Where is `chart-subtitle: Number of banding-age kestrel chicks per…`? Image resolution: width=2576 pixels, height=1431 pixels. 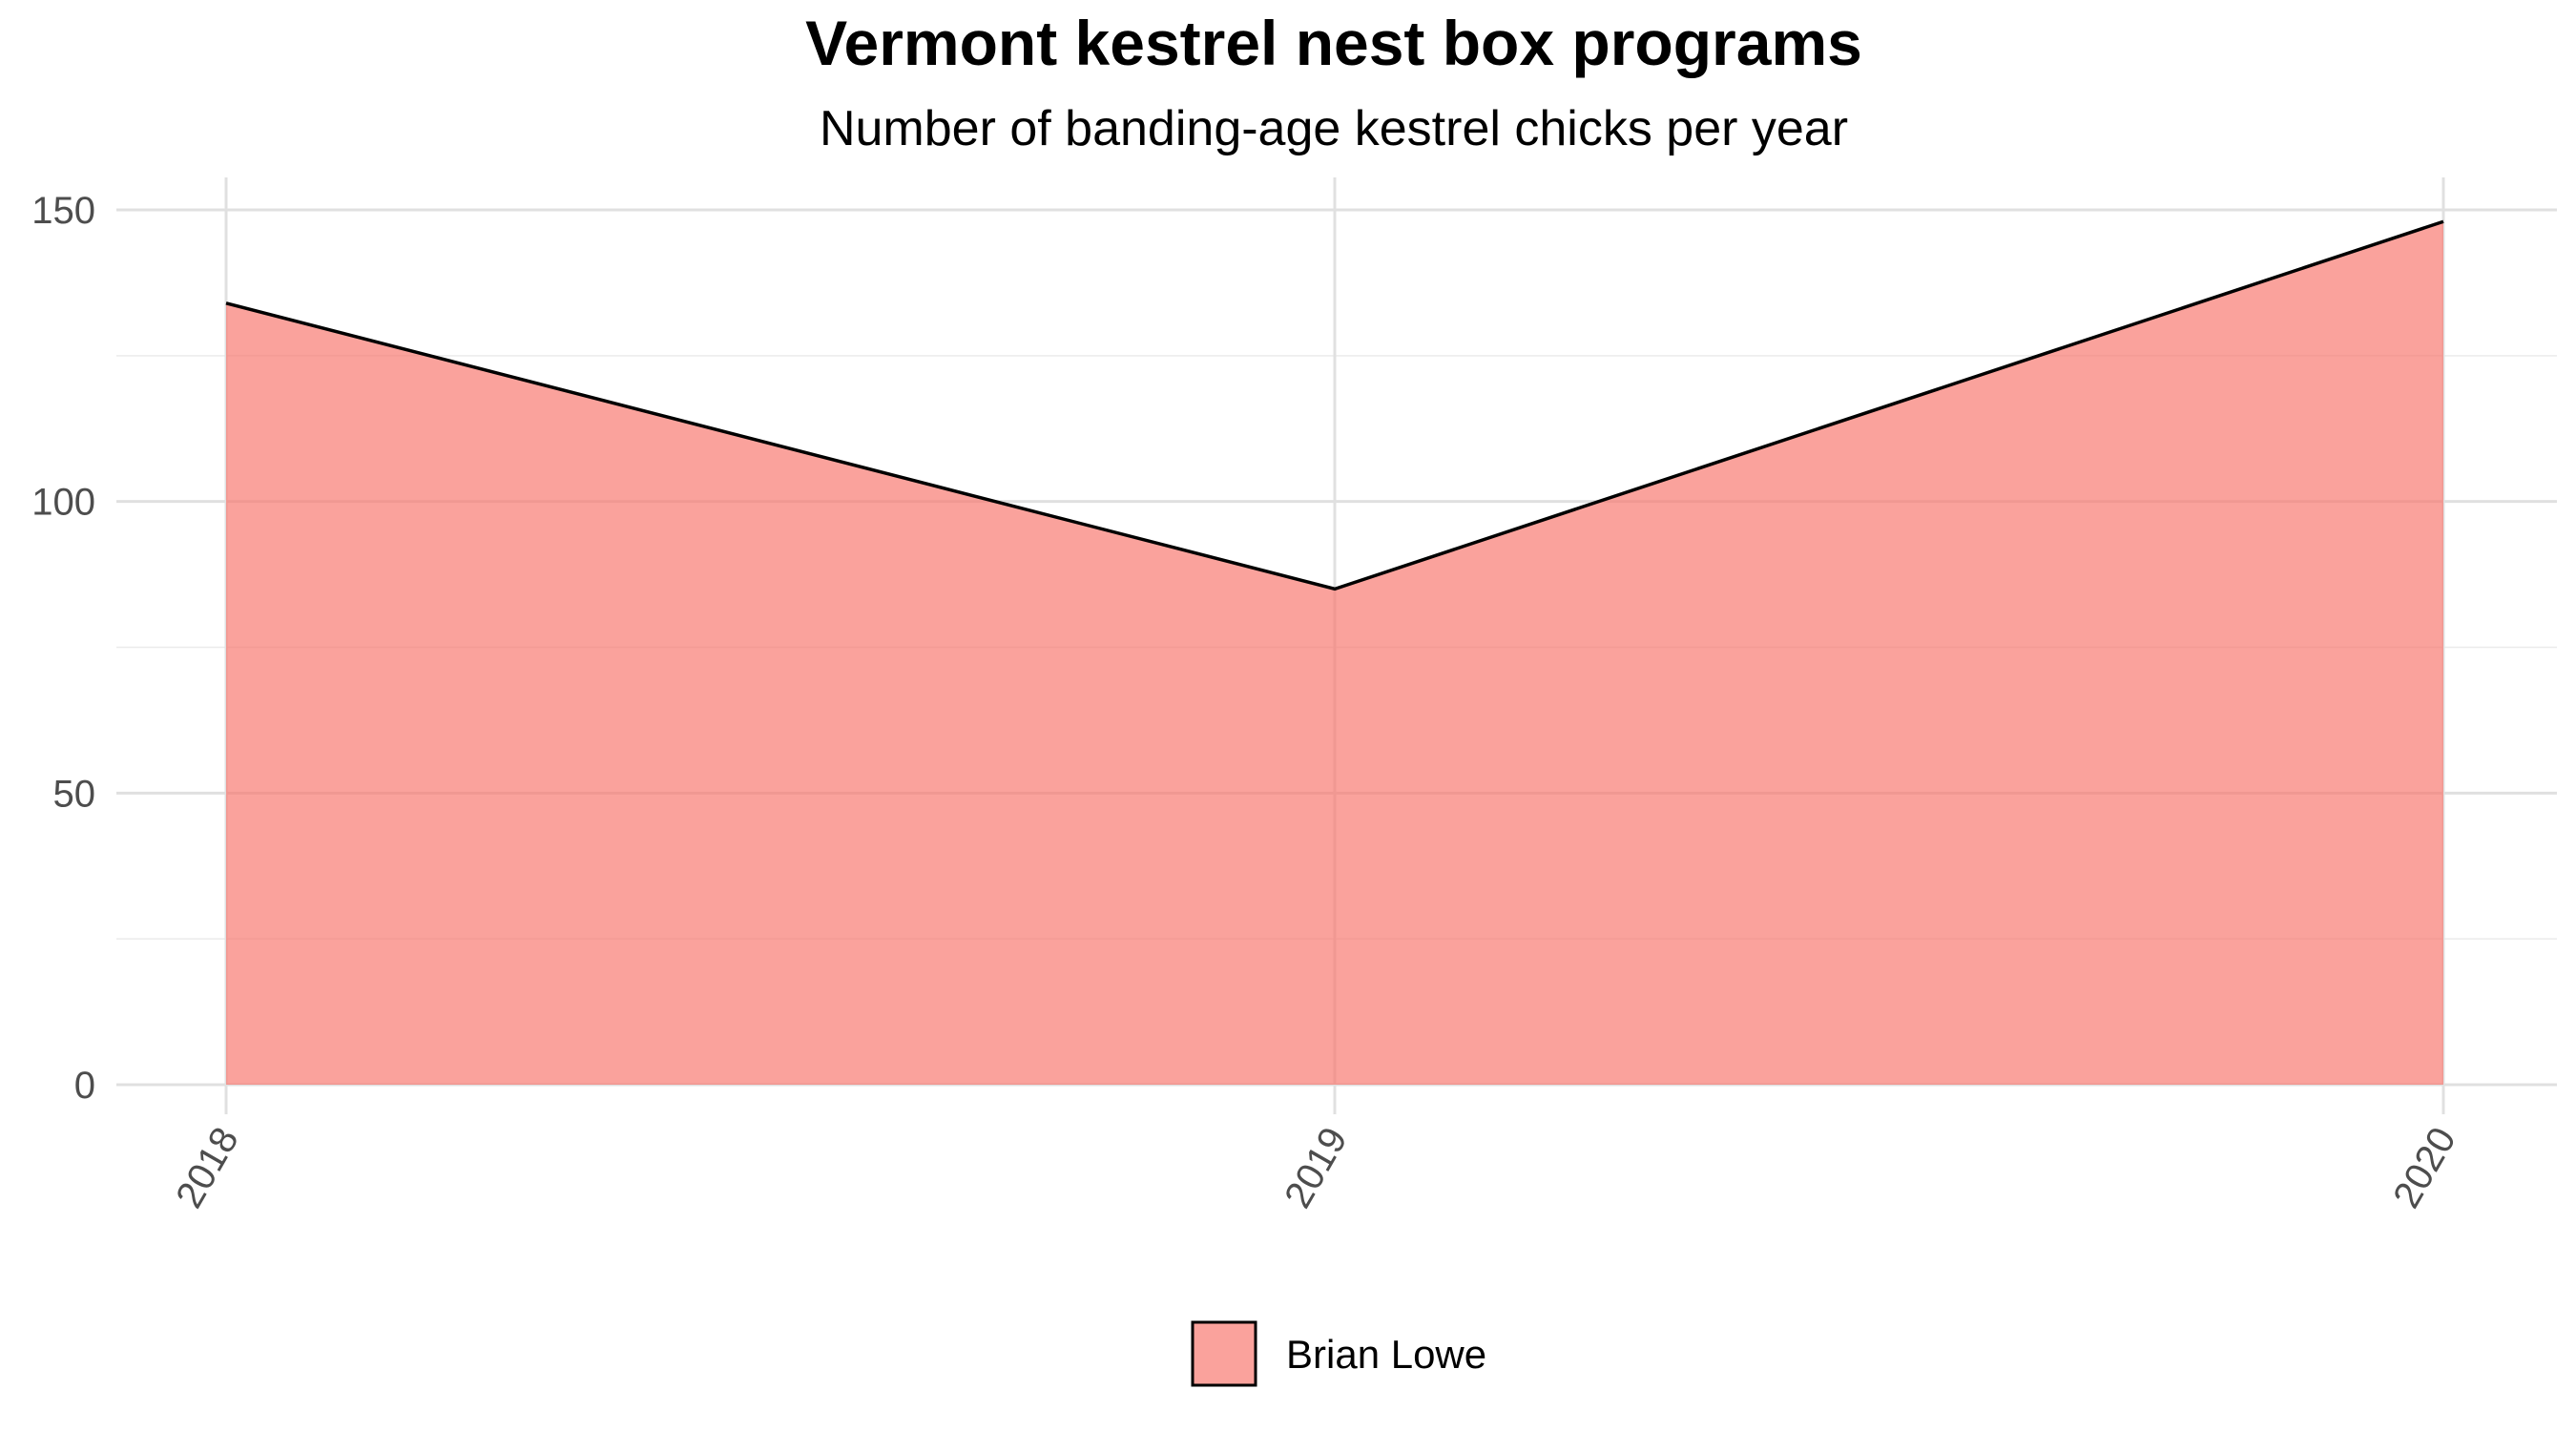
chart-subtitle: Number of banding-age kestrel chicks per… is located at coordinates (1334, 128).